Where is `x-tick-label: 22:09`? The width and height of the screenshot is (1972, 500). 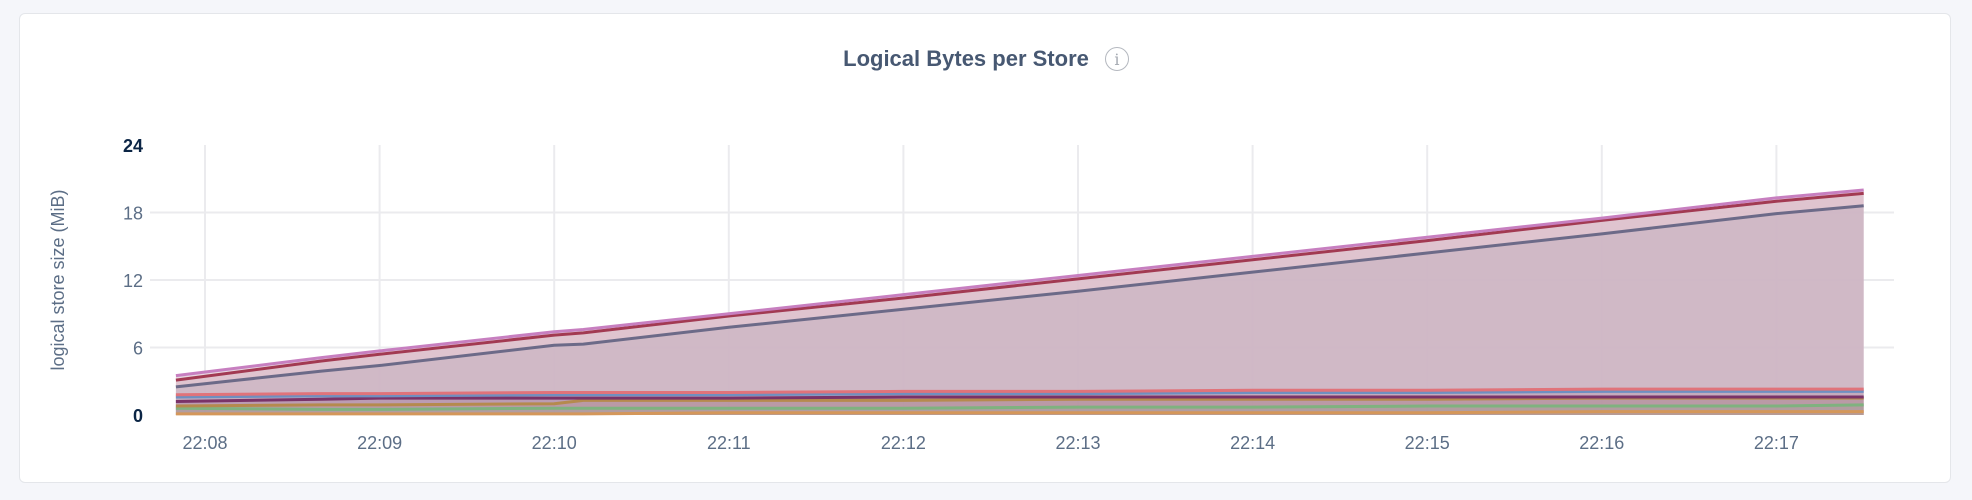
x-tick-label: 22:09 is located at coordinates (379, 443).